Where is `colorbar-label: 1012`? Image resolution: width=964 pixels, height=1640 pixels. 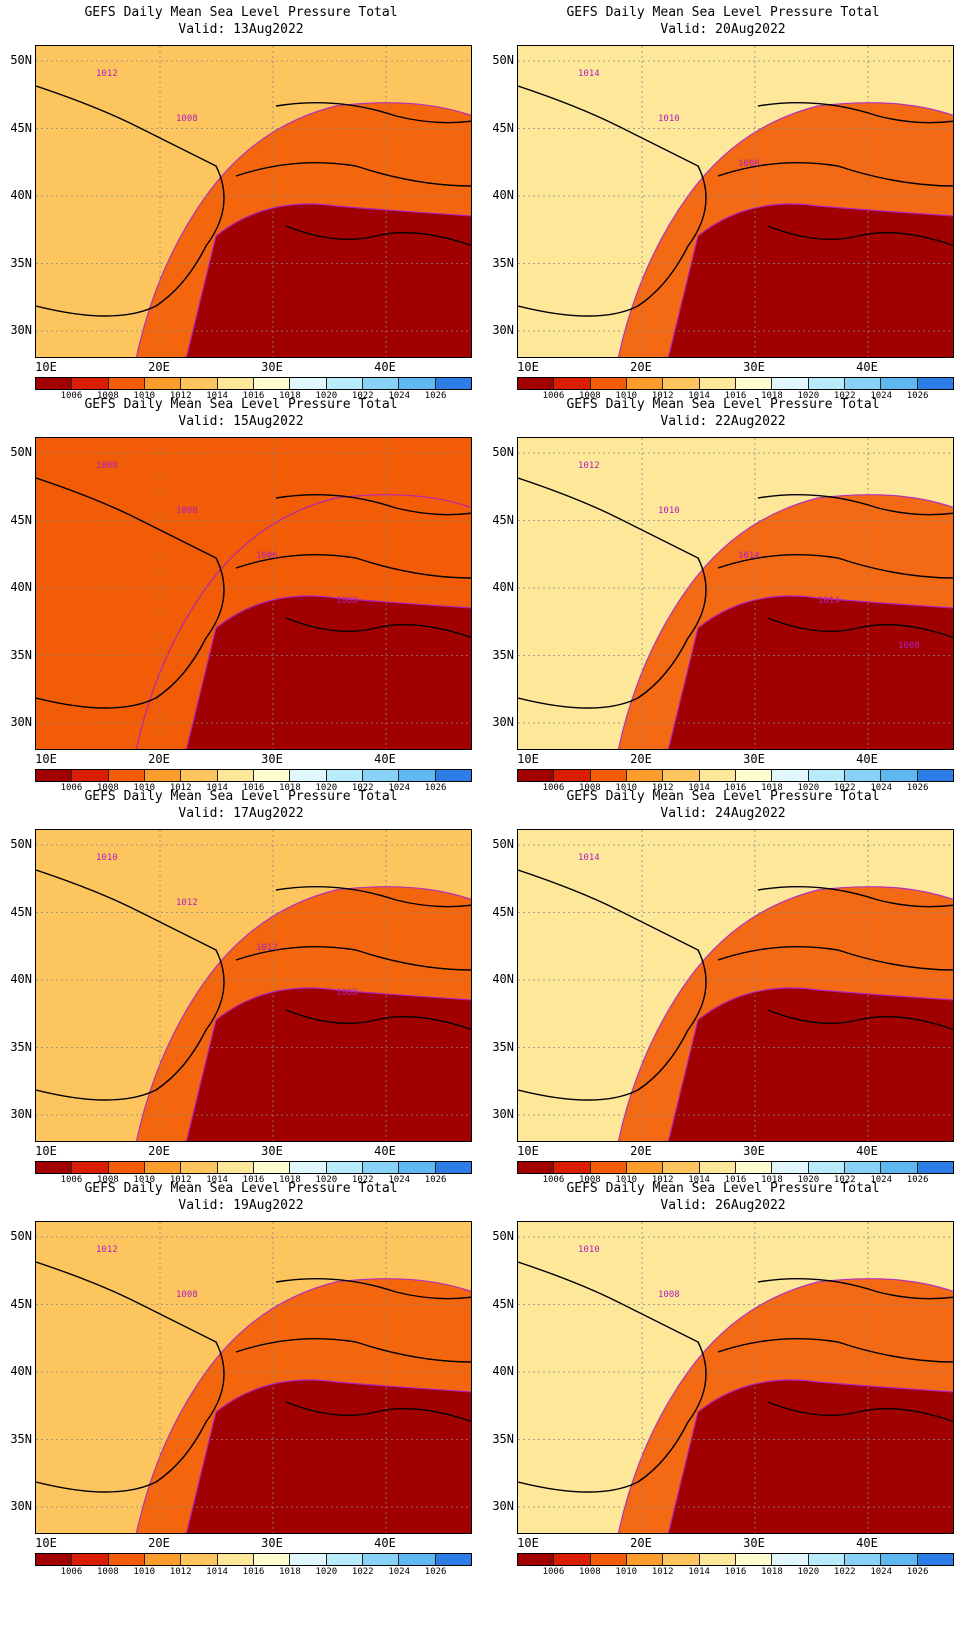
colorbar-label: 1012 is located at coordinates (180, 1180).